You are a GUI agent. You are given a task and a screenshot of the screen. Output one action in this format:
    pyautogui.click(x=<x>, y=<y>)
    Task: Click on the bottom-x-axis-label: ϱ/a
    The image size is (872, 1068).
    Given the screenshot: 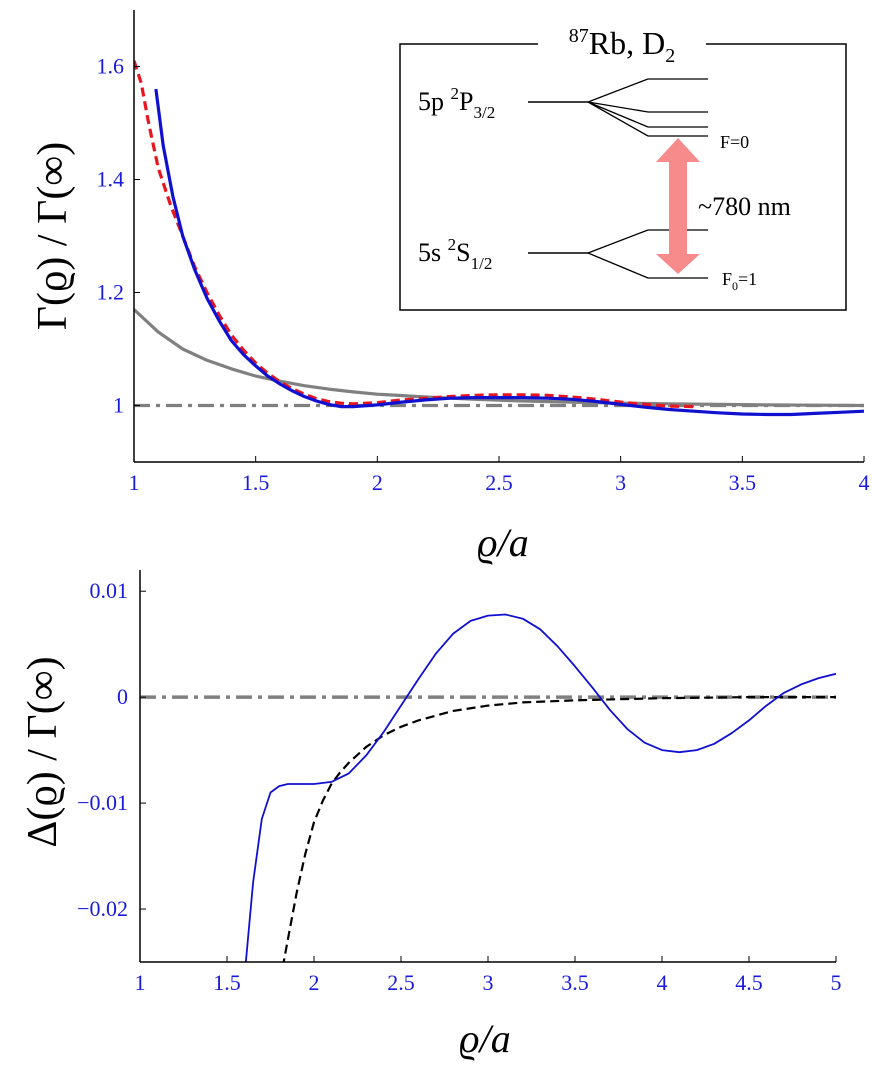 What is the action you would take?
    pyautogui.click(x=484, y=1038)
    